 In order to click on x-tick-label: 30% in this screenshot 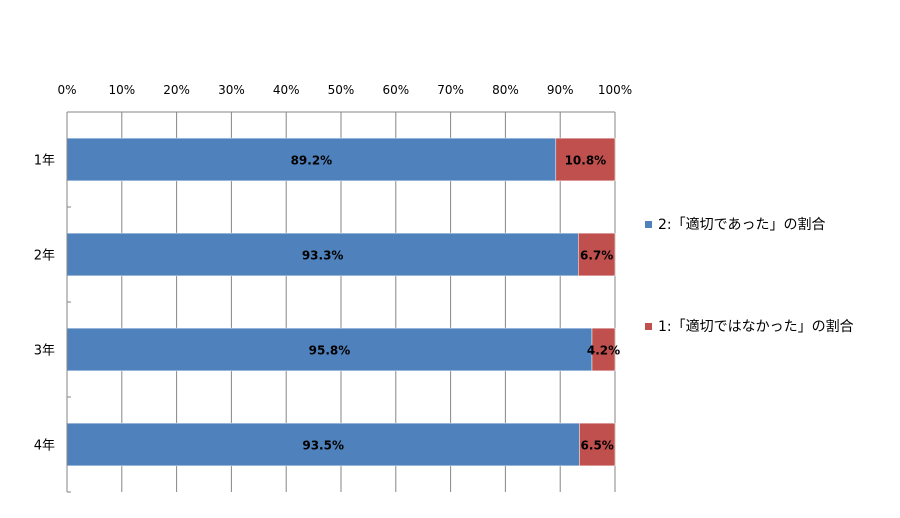, I will do `click(231, 90)`.